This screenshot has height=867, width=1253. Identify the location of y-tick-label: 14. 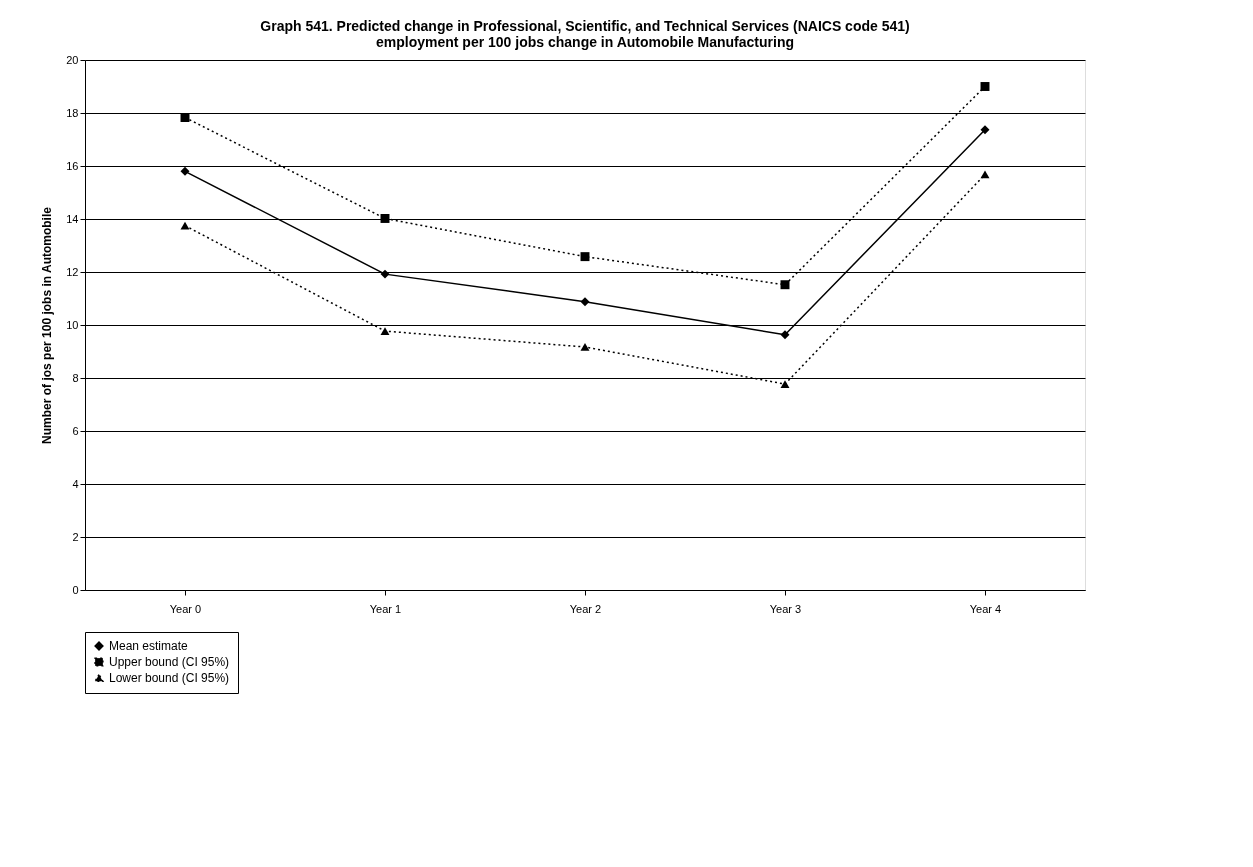
(72, 218).